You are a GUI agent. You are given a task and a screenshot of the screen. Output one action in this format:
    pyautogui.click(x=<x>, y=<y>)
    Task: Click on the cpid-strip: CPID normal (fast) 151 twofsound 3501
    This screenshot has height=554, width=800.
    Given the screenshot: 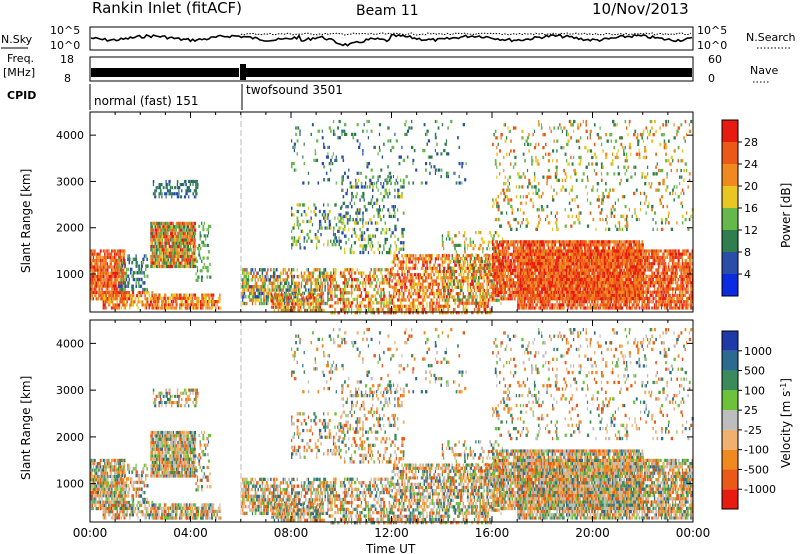 What is the action you would take?
    pyautogui.click(x=175, y=96)
    